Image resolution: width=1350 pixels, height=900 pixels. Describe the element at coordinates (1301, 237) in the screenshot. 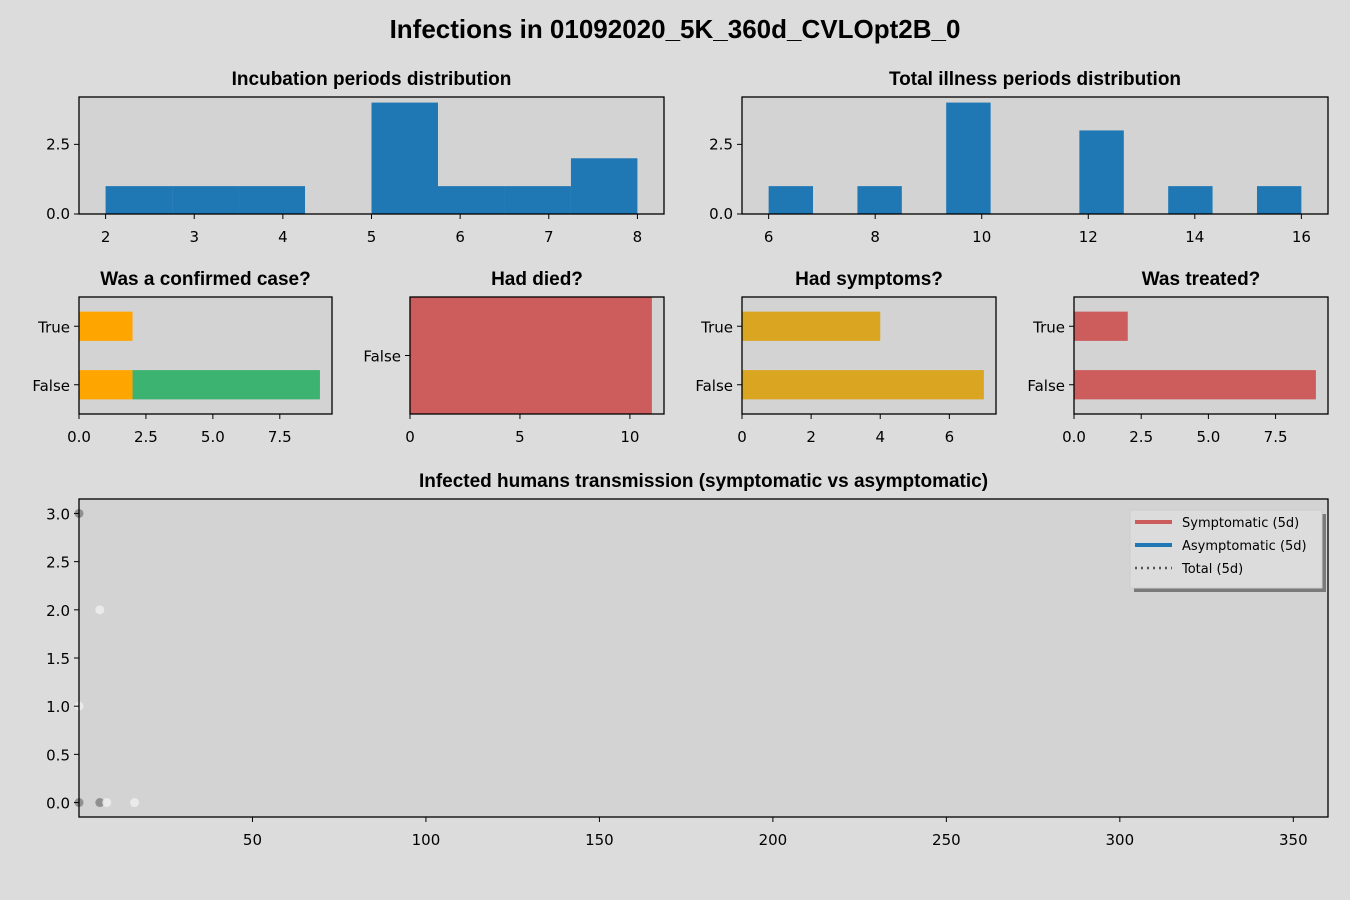

I see `illness-xtick-label: 16` at that location.